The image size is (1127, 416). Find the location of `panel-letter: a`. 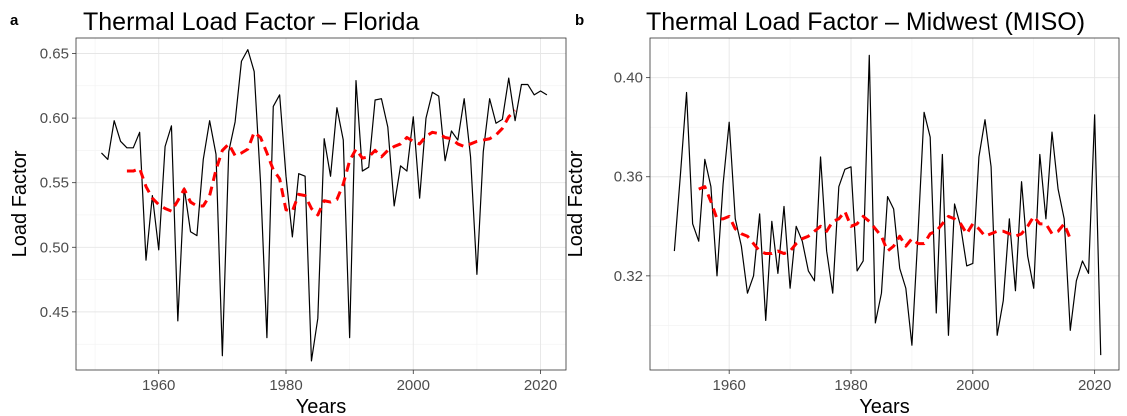

panel-letter: a is located at coordinates (14, 20).